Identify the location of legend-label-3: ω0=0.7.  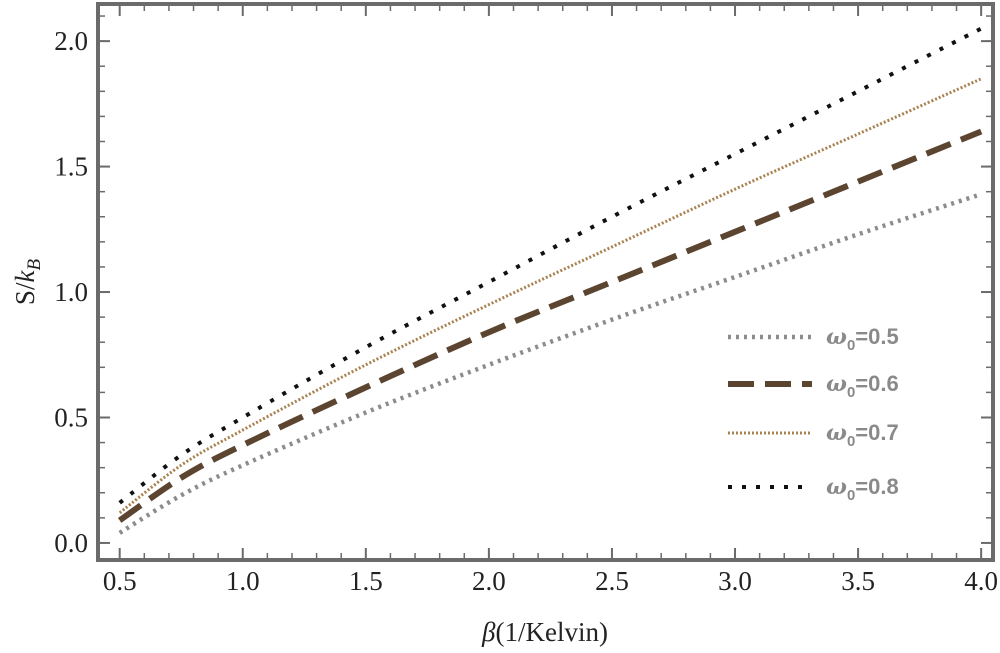
(862, 435).